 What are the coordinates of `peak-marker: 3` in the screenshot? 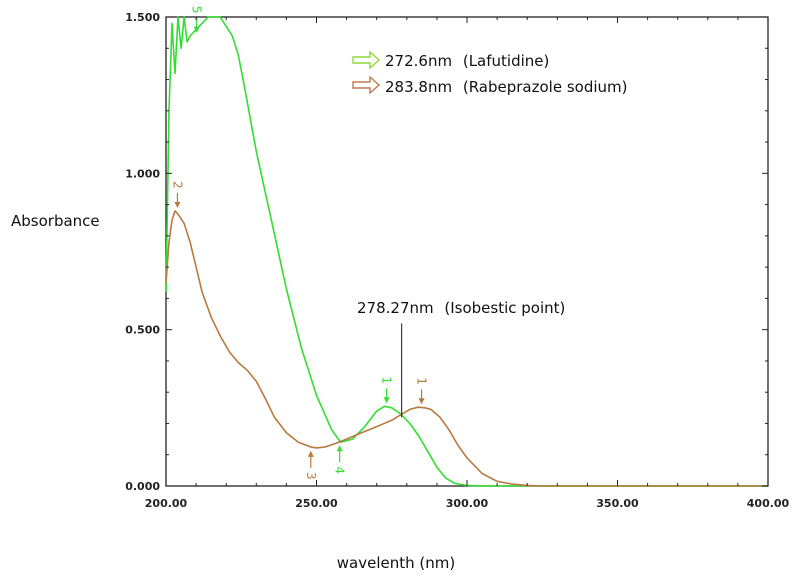 It's located at (311, 465).